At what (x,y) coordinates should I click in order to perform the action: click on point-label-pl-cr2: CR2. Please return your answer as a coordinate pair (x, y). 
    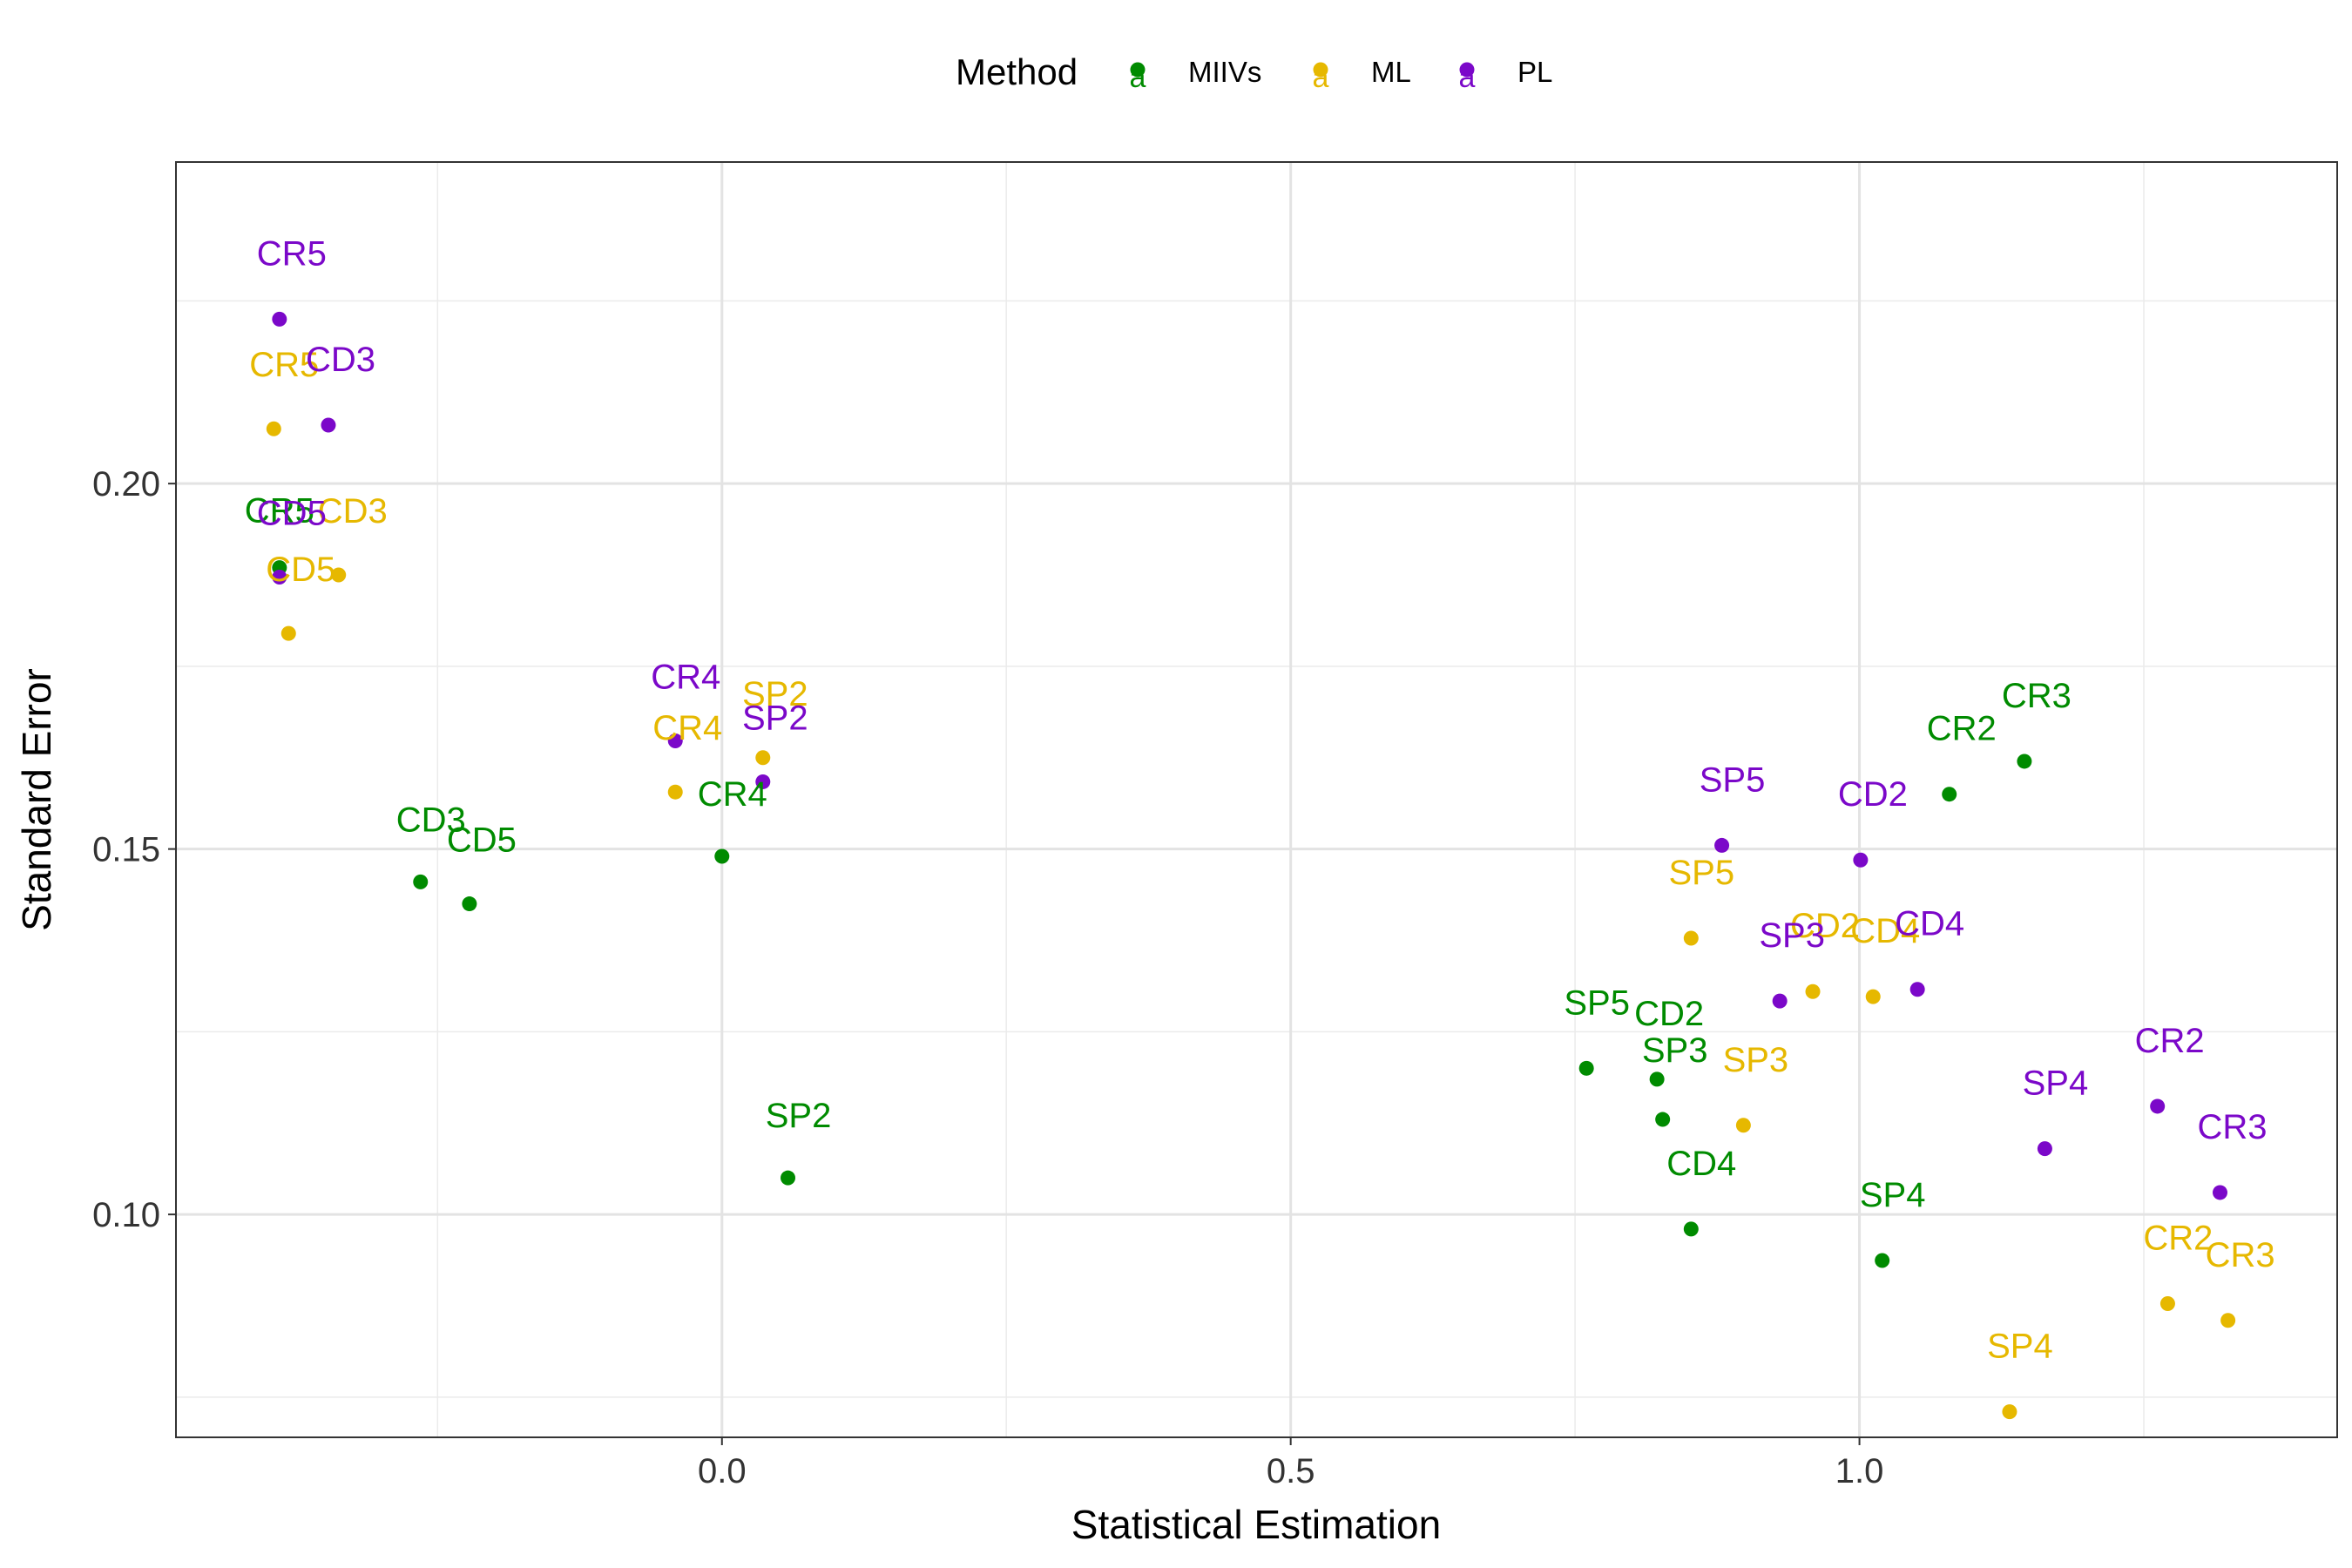
    Looking at the image, I should click on (2170, 1041).